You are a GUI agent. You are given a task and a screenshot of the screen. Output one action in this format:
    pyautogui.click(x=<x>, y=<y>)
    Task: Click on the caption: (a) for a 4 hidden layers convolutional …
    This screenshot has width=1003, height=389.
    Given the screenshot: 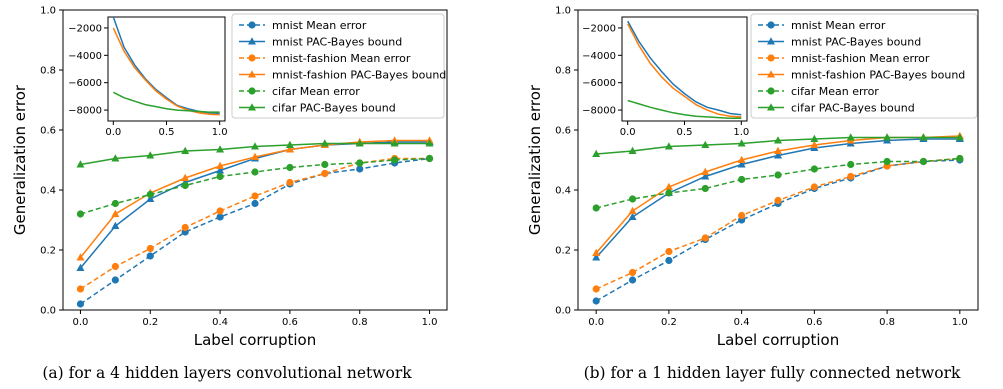 What is the action you would take?
    pyautogui.click(x=227, y=373)
    